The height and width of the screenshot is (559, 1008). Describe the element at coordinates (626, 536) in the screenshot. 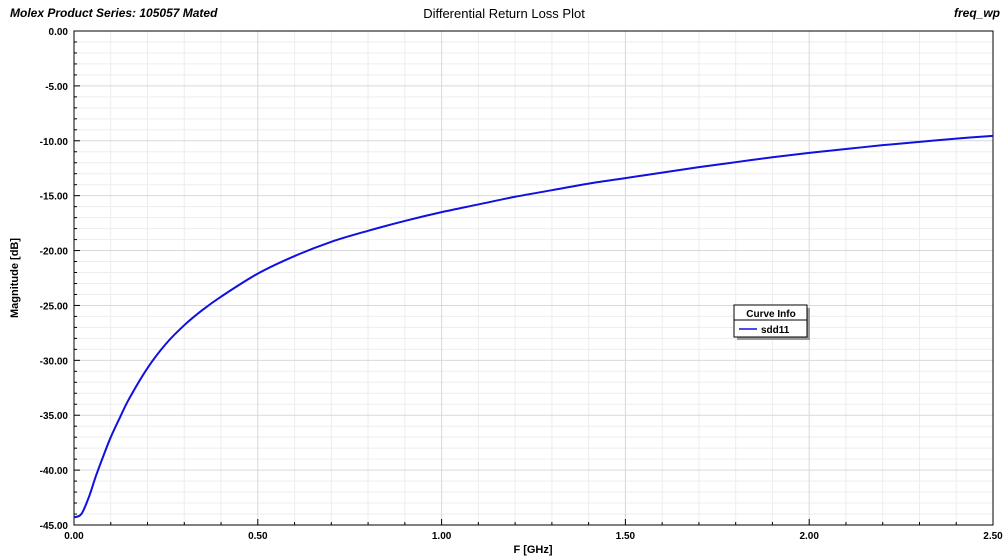

I see `x-tick-label: 1.50` at that location.